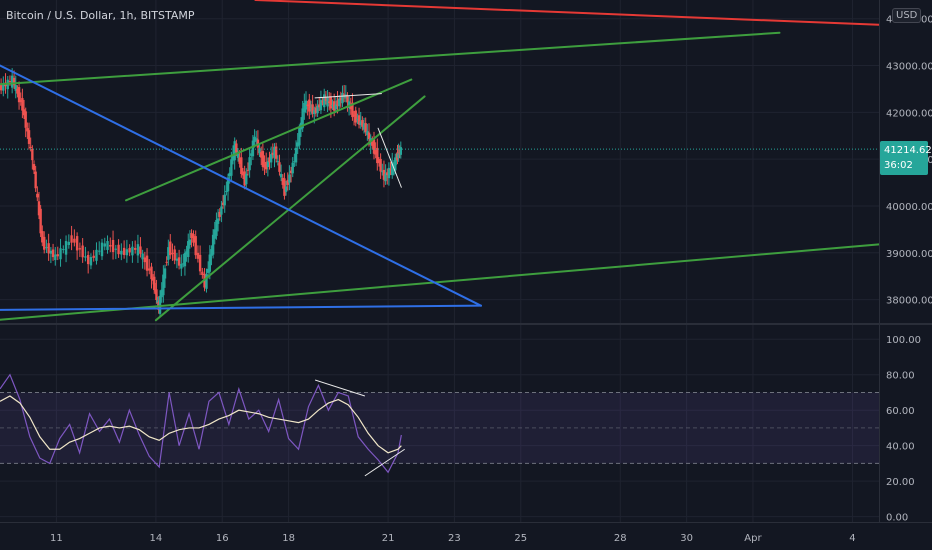 The height and width of the screenshot is (550, 932). I want to click on time-tick-label: 23, so click(454, 538).